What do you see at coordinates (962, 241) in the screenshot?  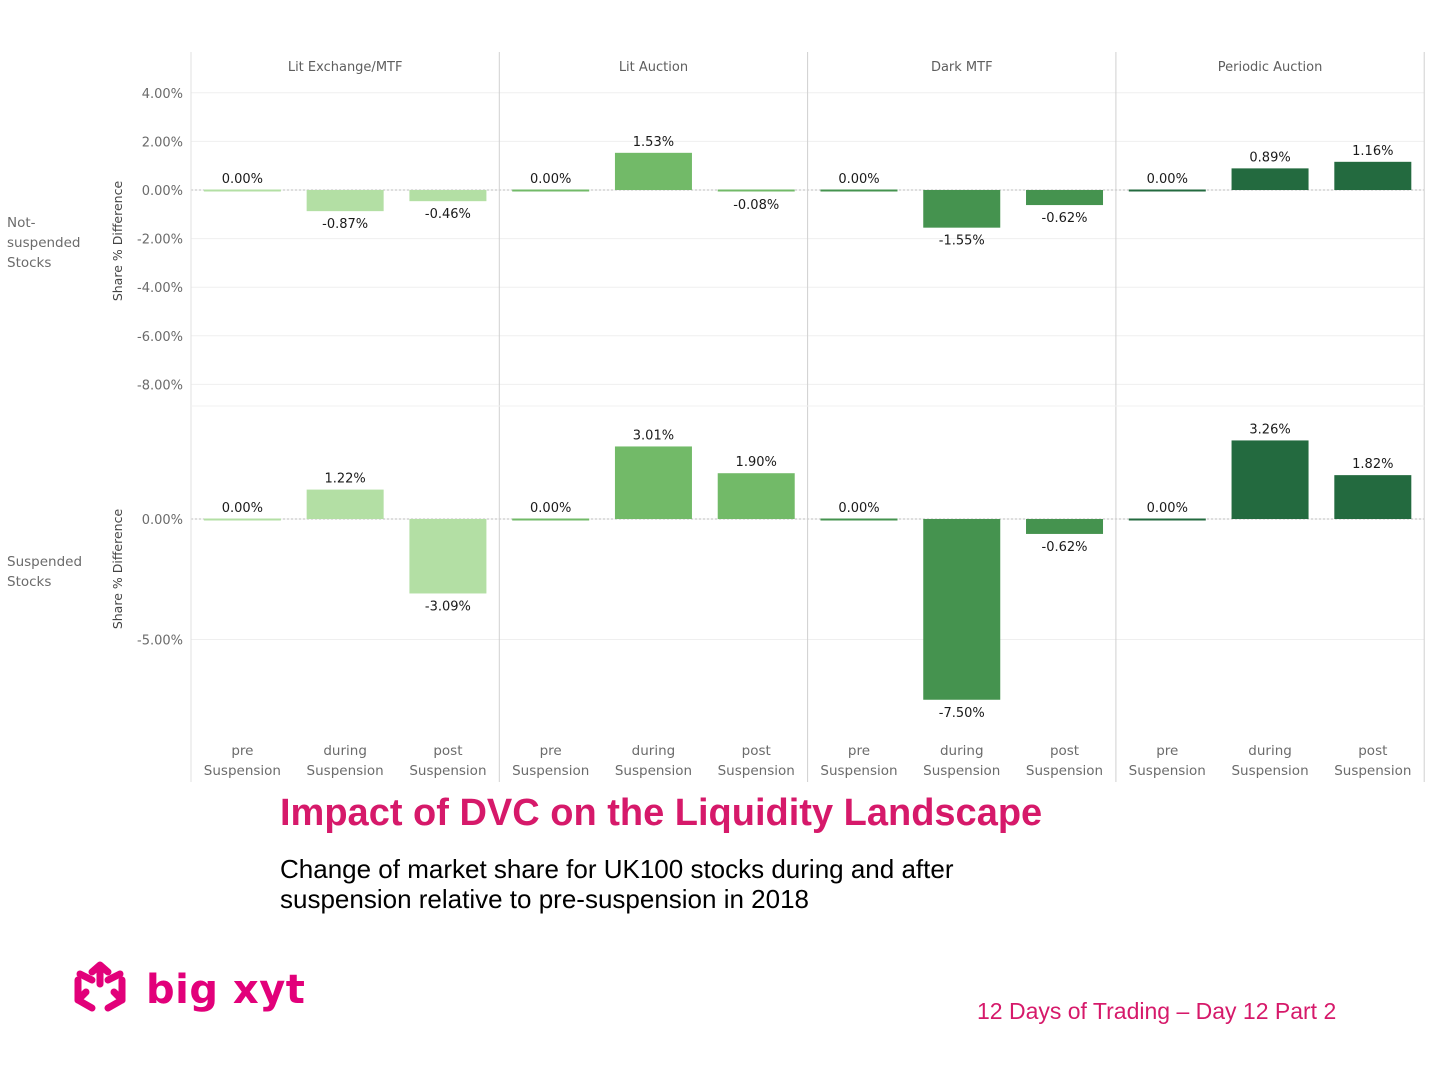 I see `data-label: -1.55%` at bounding box center [962, 241].